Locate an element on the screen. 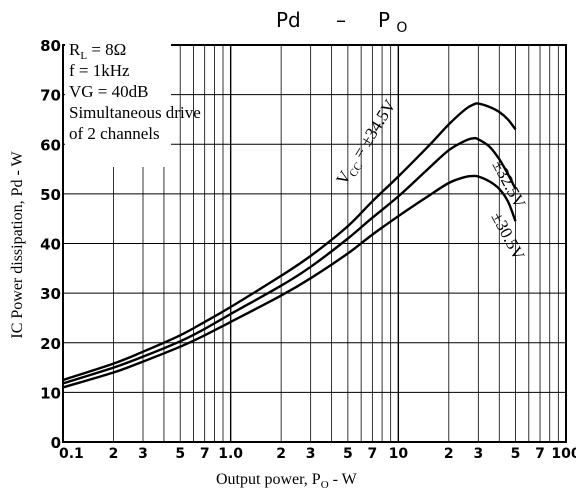 This screenshot has width=576, height=492. y-tick-label: 60 is located at coordinates (50, 145).